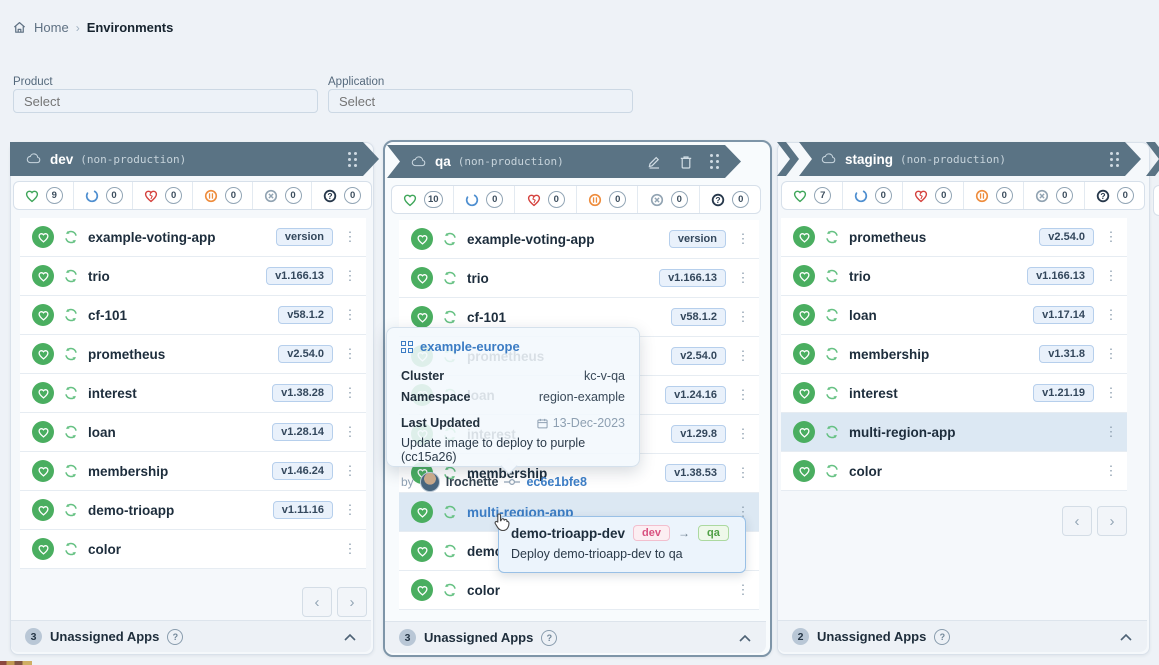 The width and height of the screenshot is (1159, 665). Describe the element at coordinates (1063, 393) in the screenshot. I see `version-badge: v1.21.19` at that location.